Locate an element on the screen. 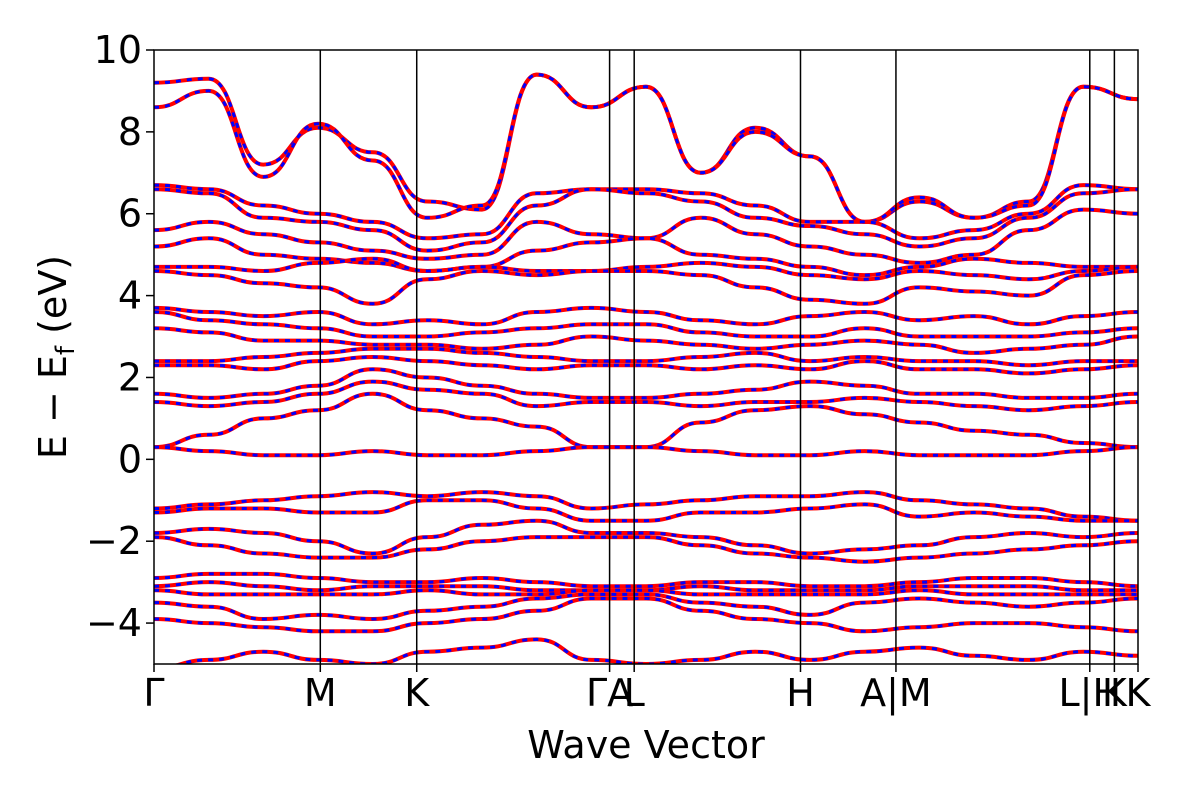 The height and width of the screenshot is (800, 1200). band-7-blue is located at coordinates (646, 287).